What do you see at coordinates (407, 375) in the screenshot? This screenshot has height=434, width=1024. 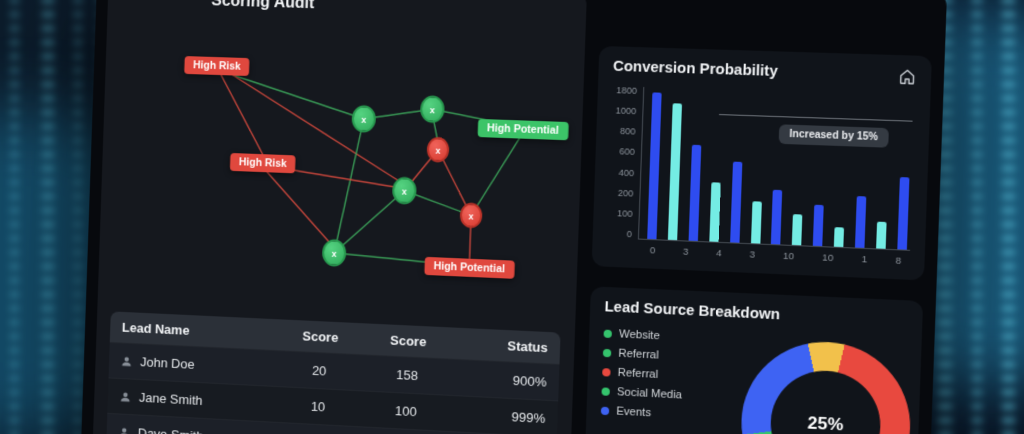 I see `lead-score-2: 158` at bounding box center [407, 375].